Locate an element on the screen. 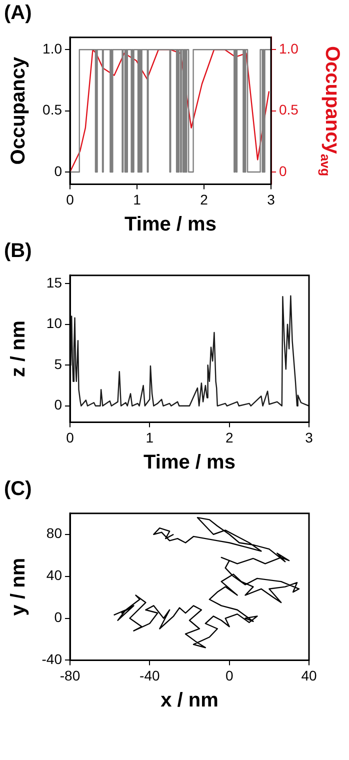 This screenshot has height=760, width=349. y2-tick-label: 0 is located at coordinates (283, 170).